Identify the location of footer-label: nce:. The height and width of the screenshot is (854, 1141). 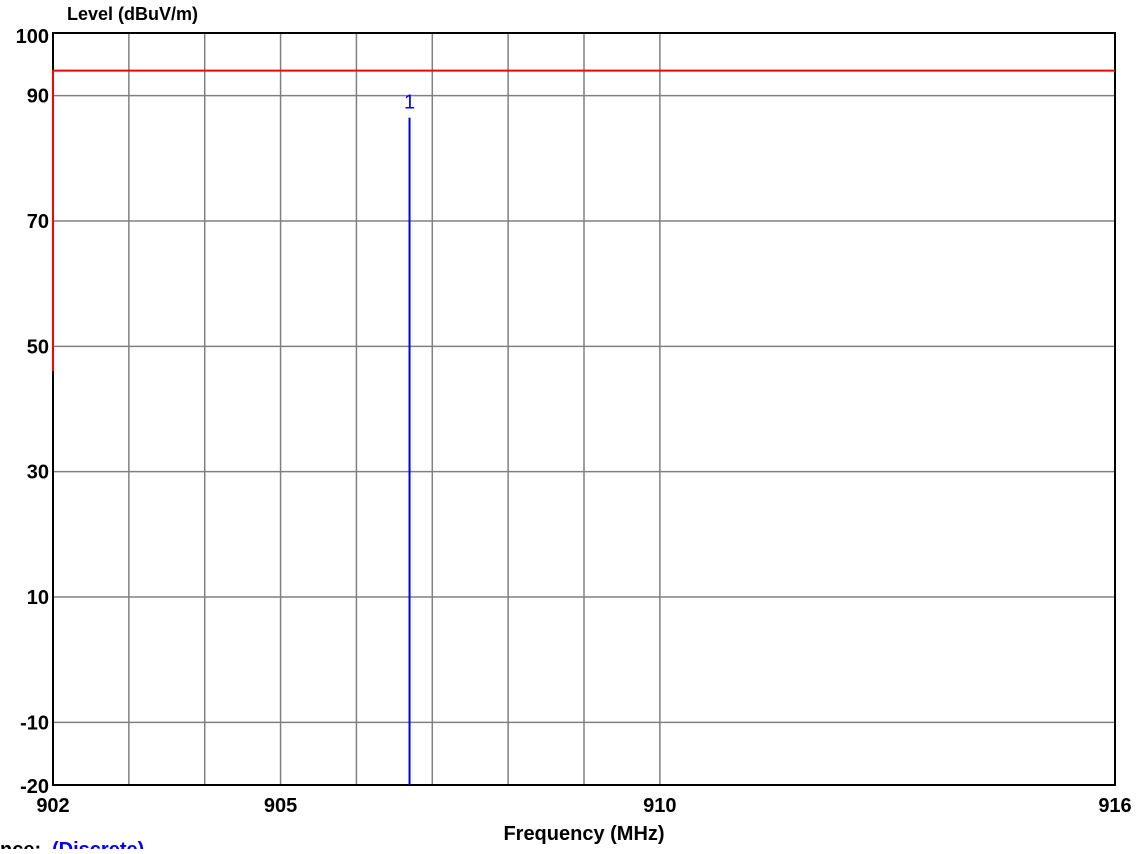
(20, 844).